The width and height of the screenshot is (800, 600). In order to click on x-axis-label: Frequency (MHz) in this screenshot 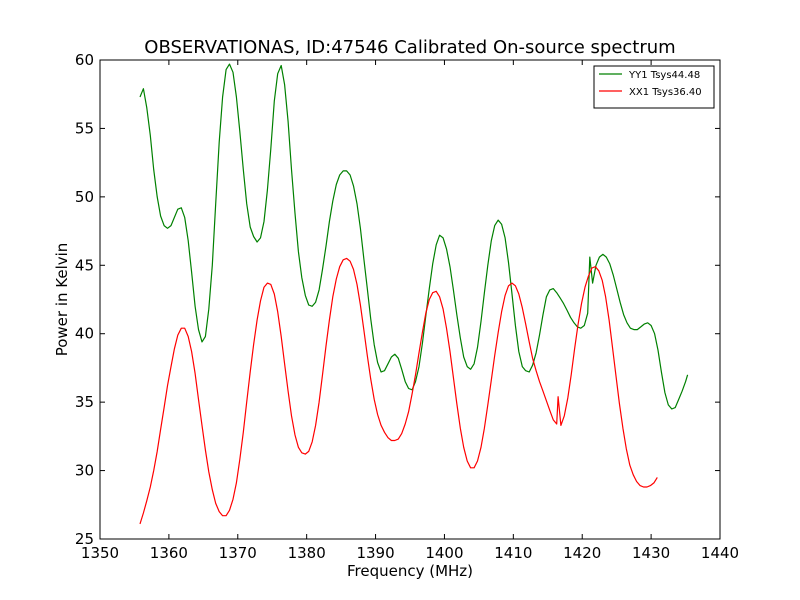, I will do `click(410, 571)`.